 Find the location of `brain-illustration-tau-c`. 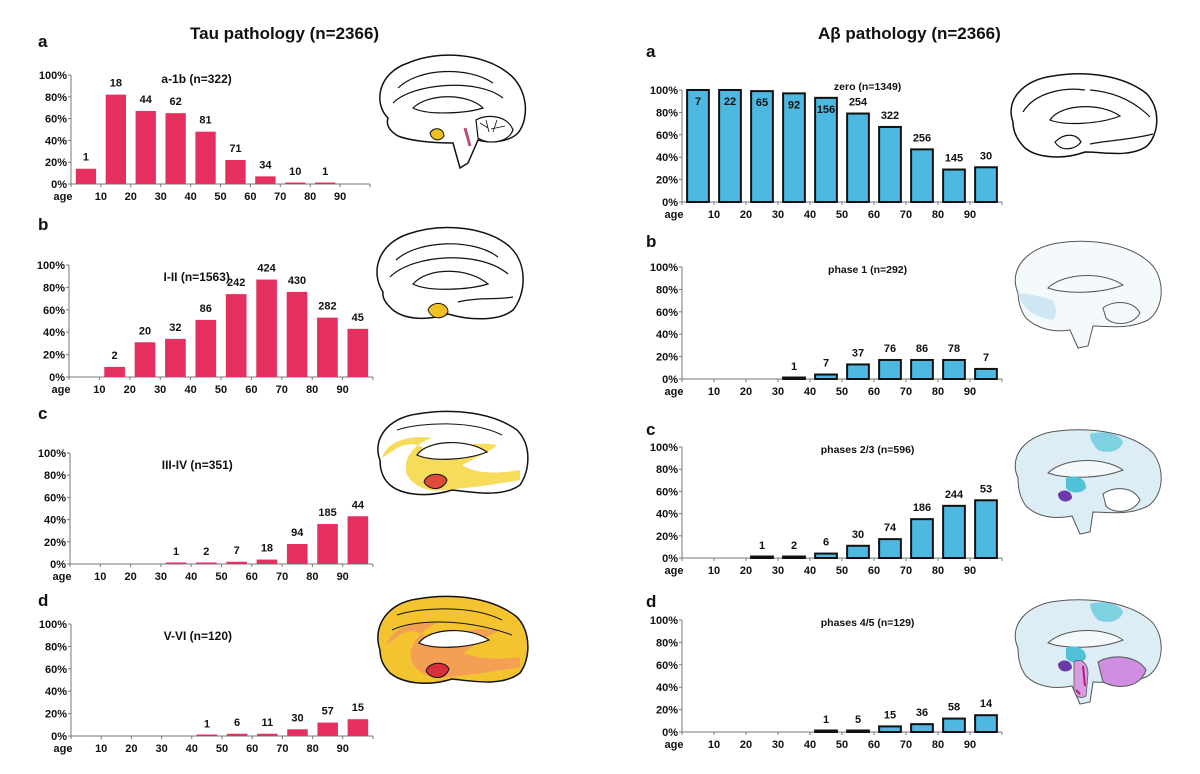

brain-illustration-tau-c is located at coordinates (453, 453).